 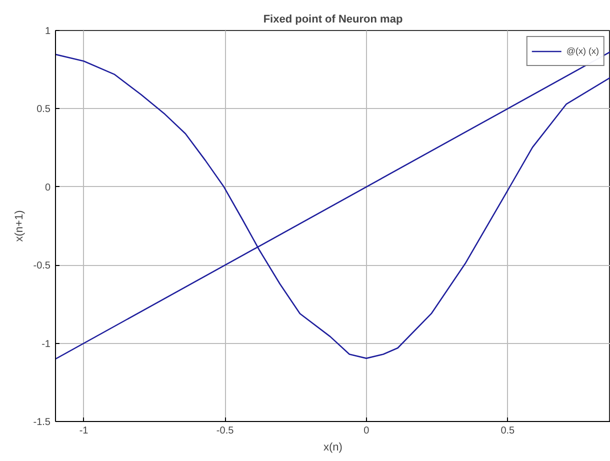 I want to click on x-tick-label: -1, so click(x=84, y=431).